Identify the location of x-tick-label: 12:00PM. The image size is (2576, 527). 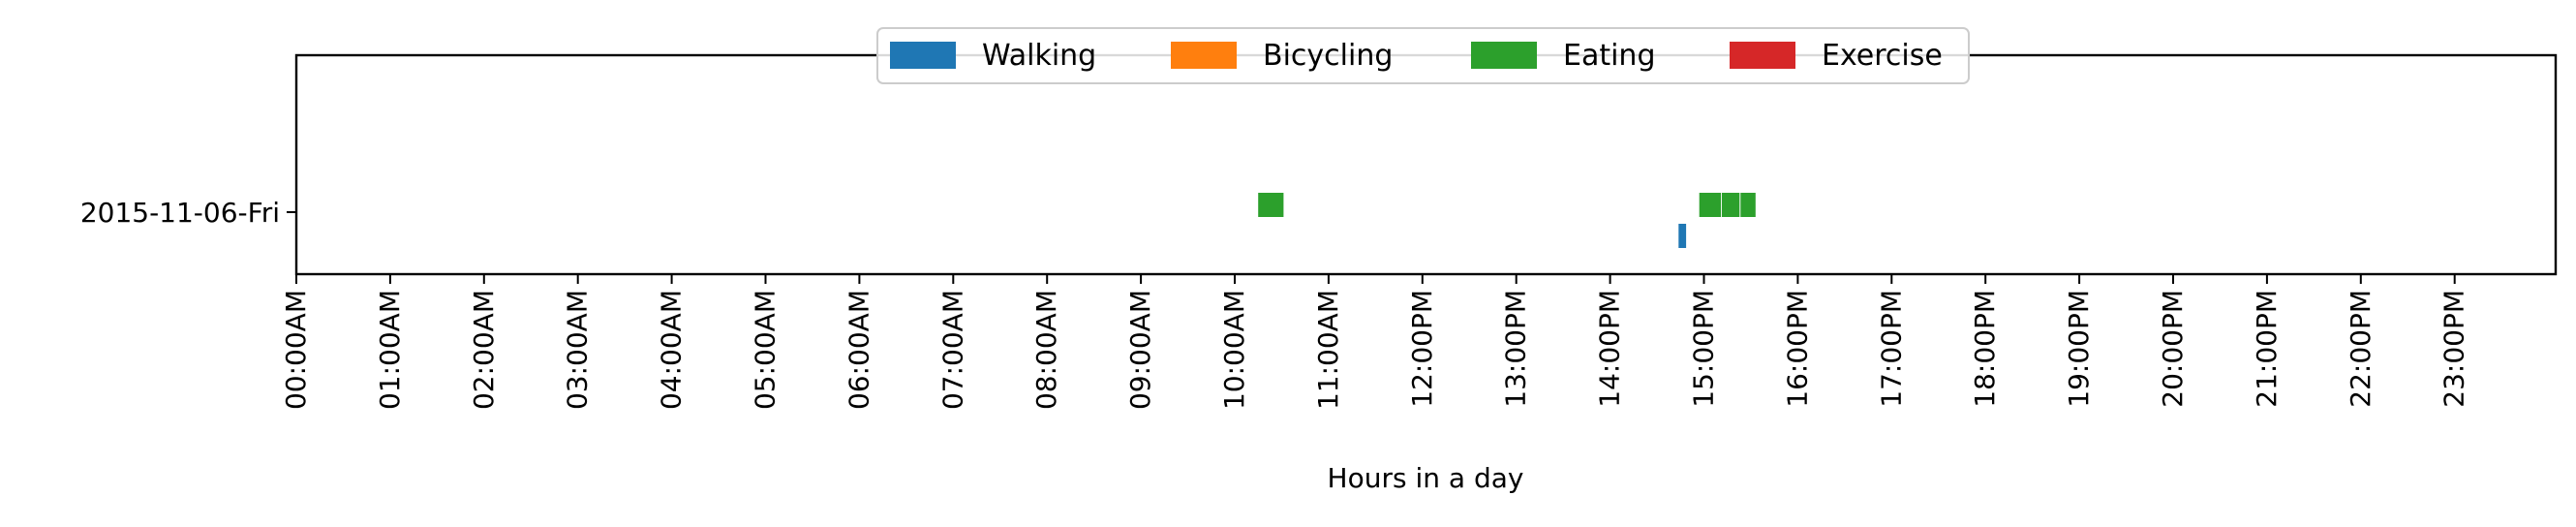
(1422, 349).